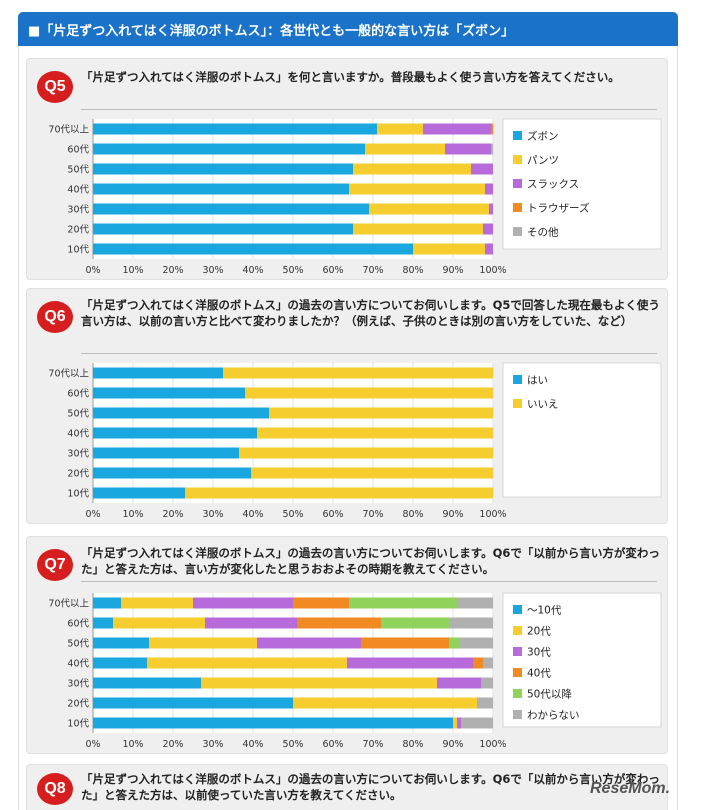 This screenshot has height=810, width=701. I want to click on legend-label: 20代, so click(539, 632).